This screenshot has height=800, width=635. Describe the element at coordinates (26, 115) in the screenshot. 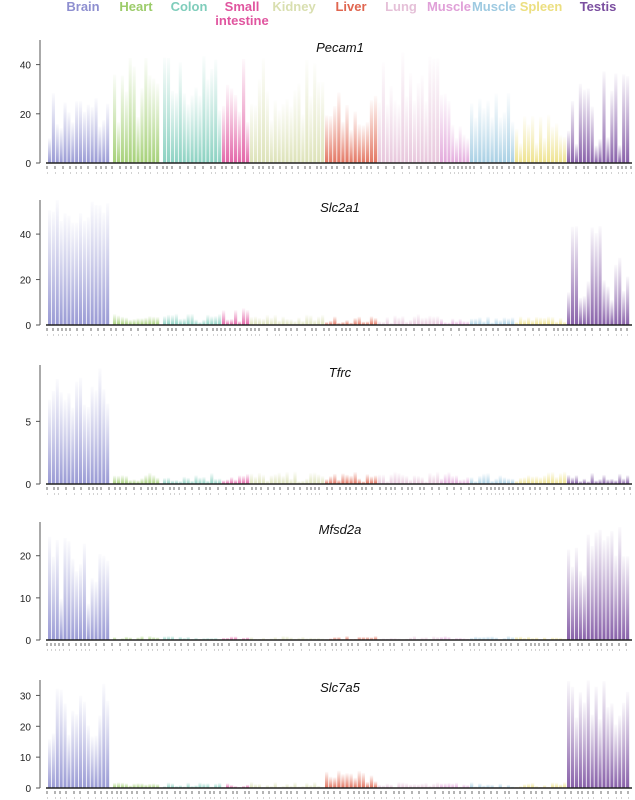

I see `y-tick-label: 20` at that location.